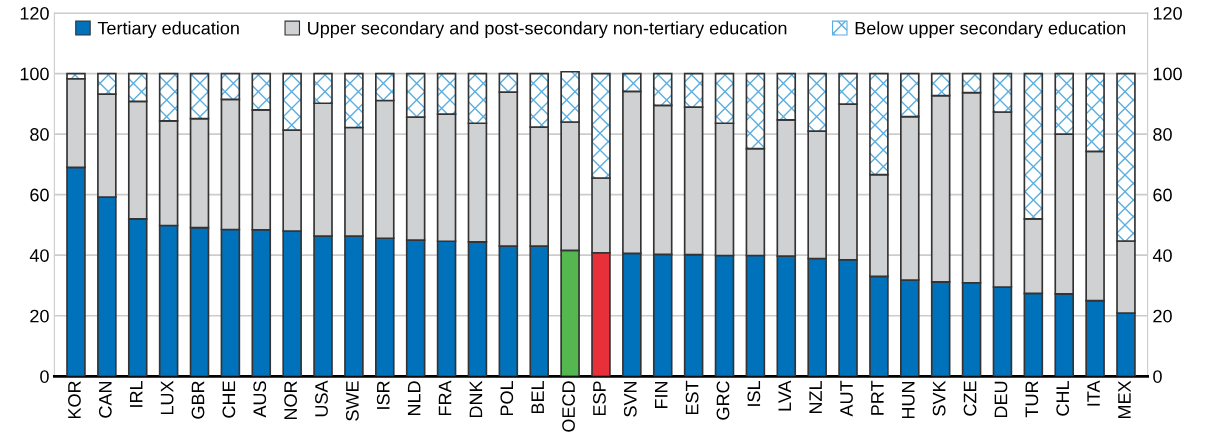 The width and height of the screenshot is (1208, 435). I want to click on x-tick-label: ISR, so click(383, 395).